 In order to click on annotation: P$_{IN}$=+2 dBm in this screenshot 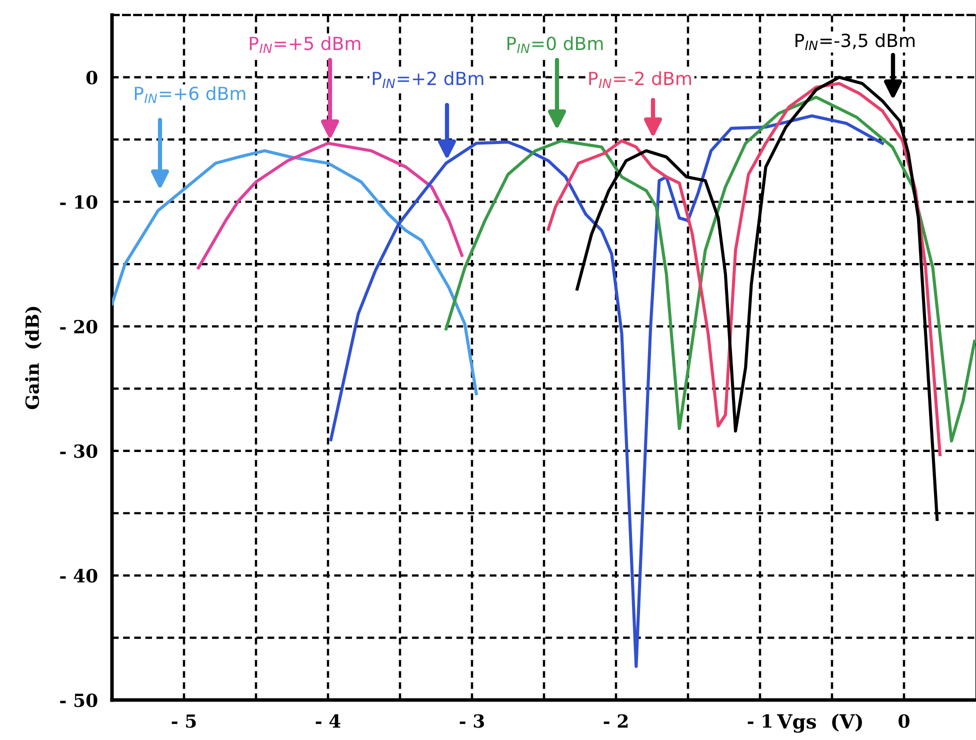, I will do `click(428, 79)`.